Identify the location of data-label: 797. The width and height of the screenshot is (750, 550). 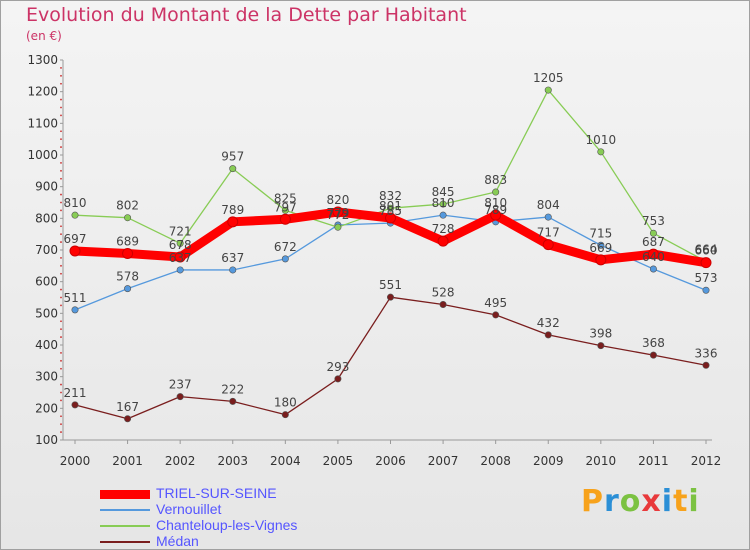
(285, 207).